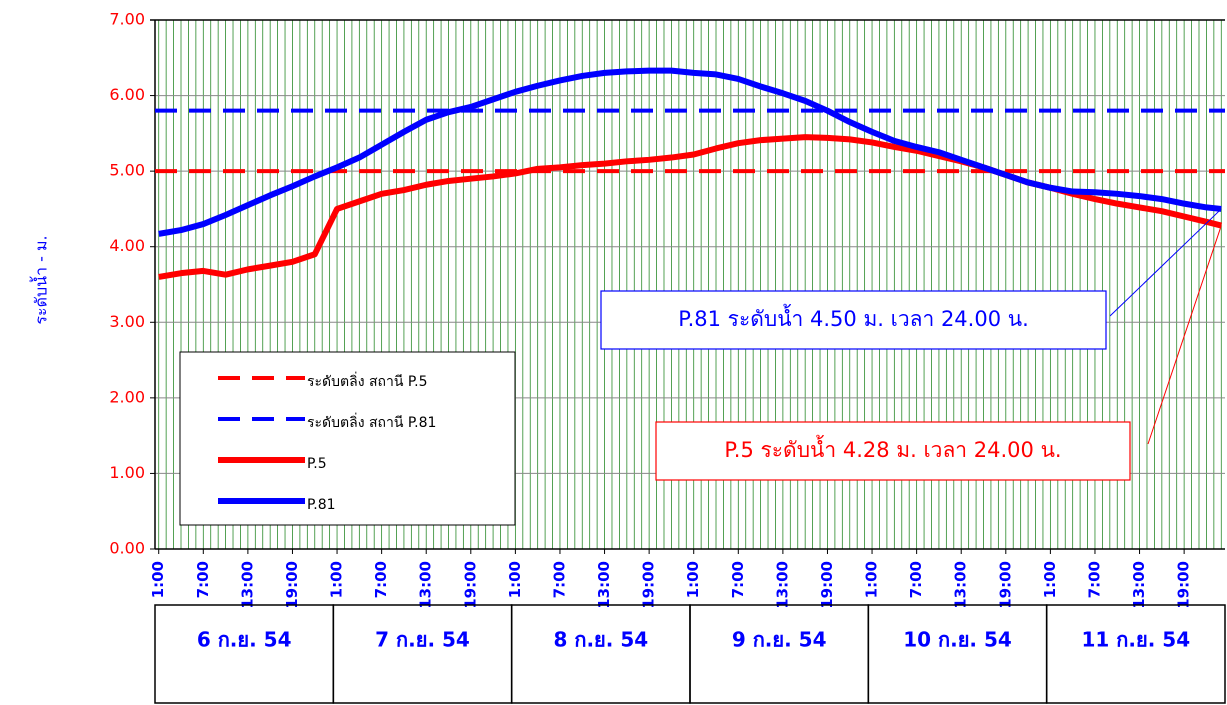 The width and height of the screenshot is (1227, 705). Describe the element at coordinates (127, 321) in the screenshot. I see `y-tick-label: 3.00` at that location.